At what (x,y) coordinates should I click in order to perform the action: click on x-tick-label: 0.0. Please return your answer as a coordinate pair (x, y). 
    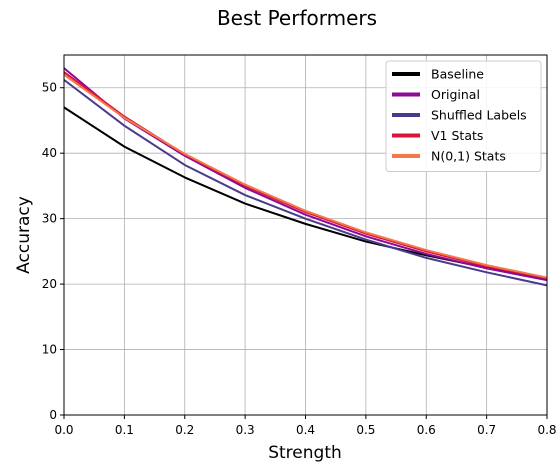
    Looking at the image, I should click on (63, 430).